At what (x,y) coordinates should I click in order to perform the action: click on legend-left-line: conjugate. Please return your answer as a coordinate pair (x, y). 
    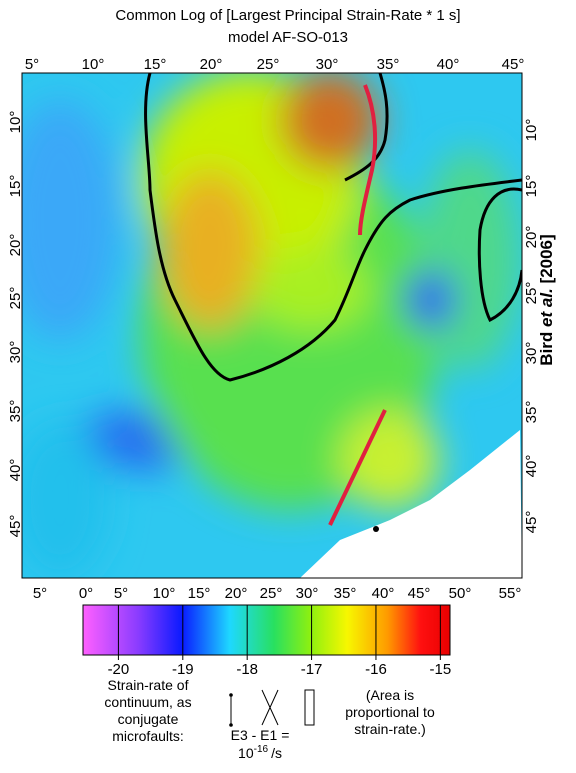
    Looking at the image, I should click on (148, 719).